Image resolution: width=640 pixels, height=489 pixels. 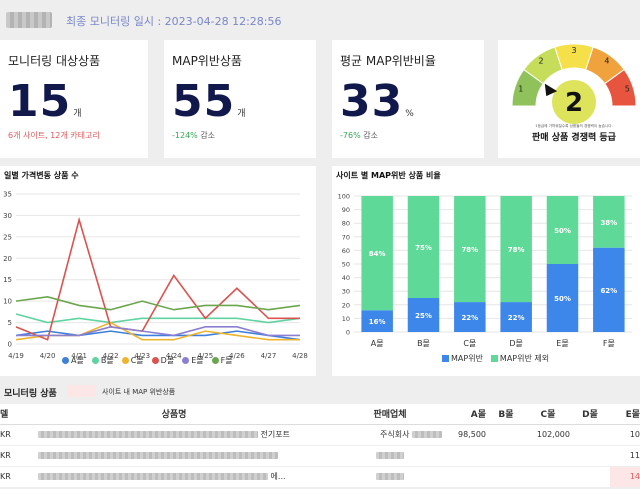 I want to click on col-product-name: 상품명, so click(x=174, y=414).